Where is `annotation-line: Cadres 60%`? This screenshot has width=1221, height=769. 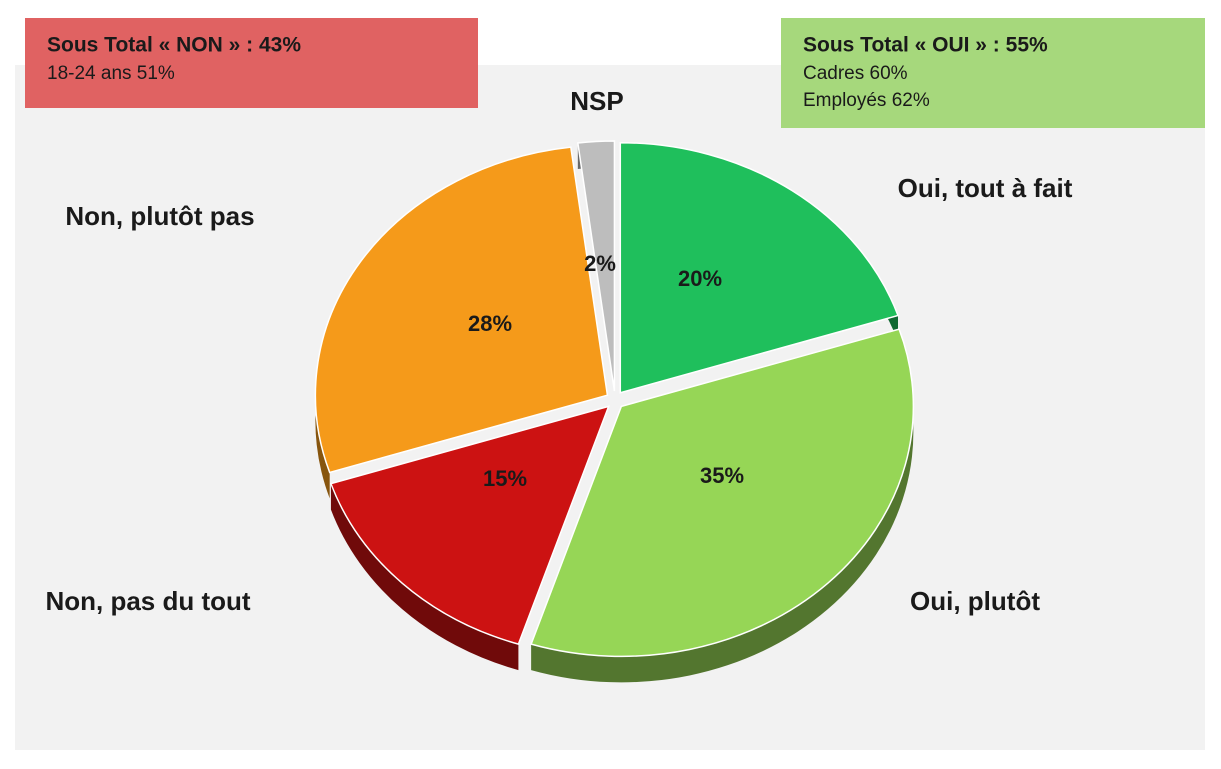 annotation-line: Cadres 60% is located at coordinates (855, 73).